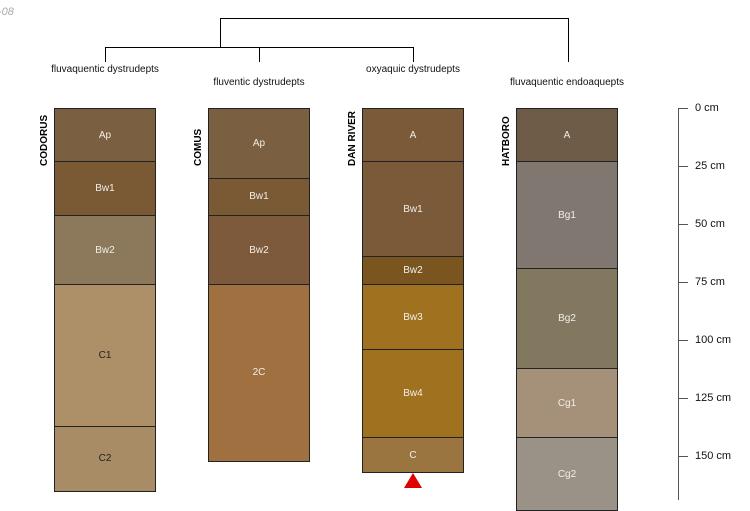 This screenshot has height=511, width=750. What do you see at coordinates (352, 138) in the screenshot?
I see `profile-name: DAN RIVER` at bounding box center [352, 138].